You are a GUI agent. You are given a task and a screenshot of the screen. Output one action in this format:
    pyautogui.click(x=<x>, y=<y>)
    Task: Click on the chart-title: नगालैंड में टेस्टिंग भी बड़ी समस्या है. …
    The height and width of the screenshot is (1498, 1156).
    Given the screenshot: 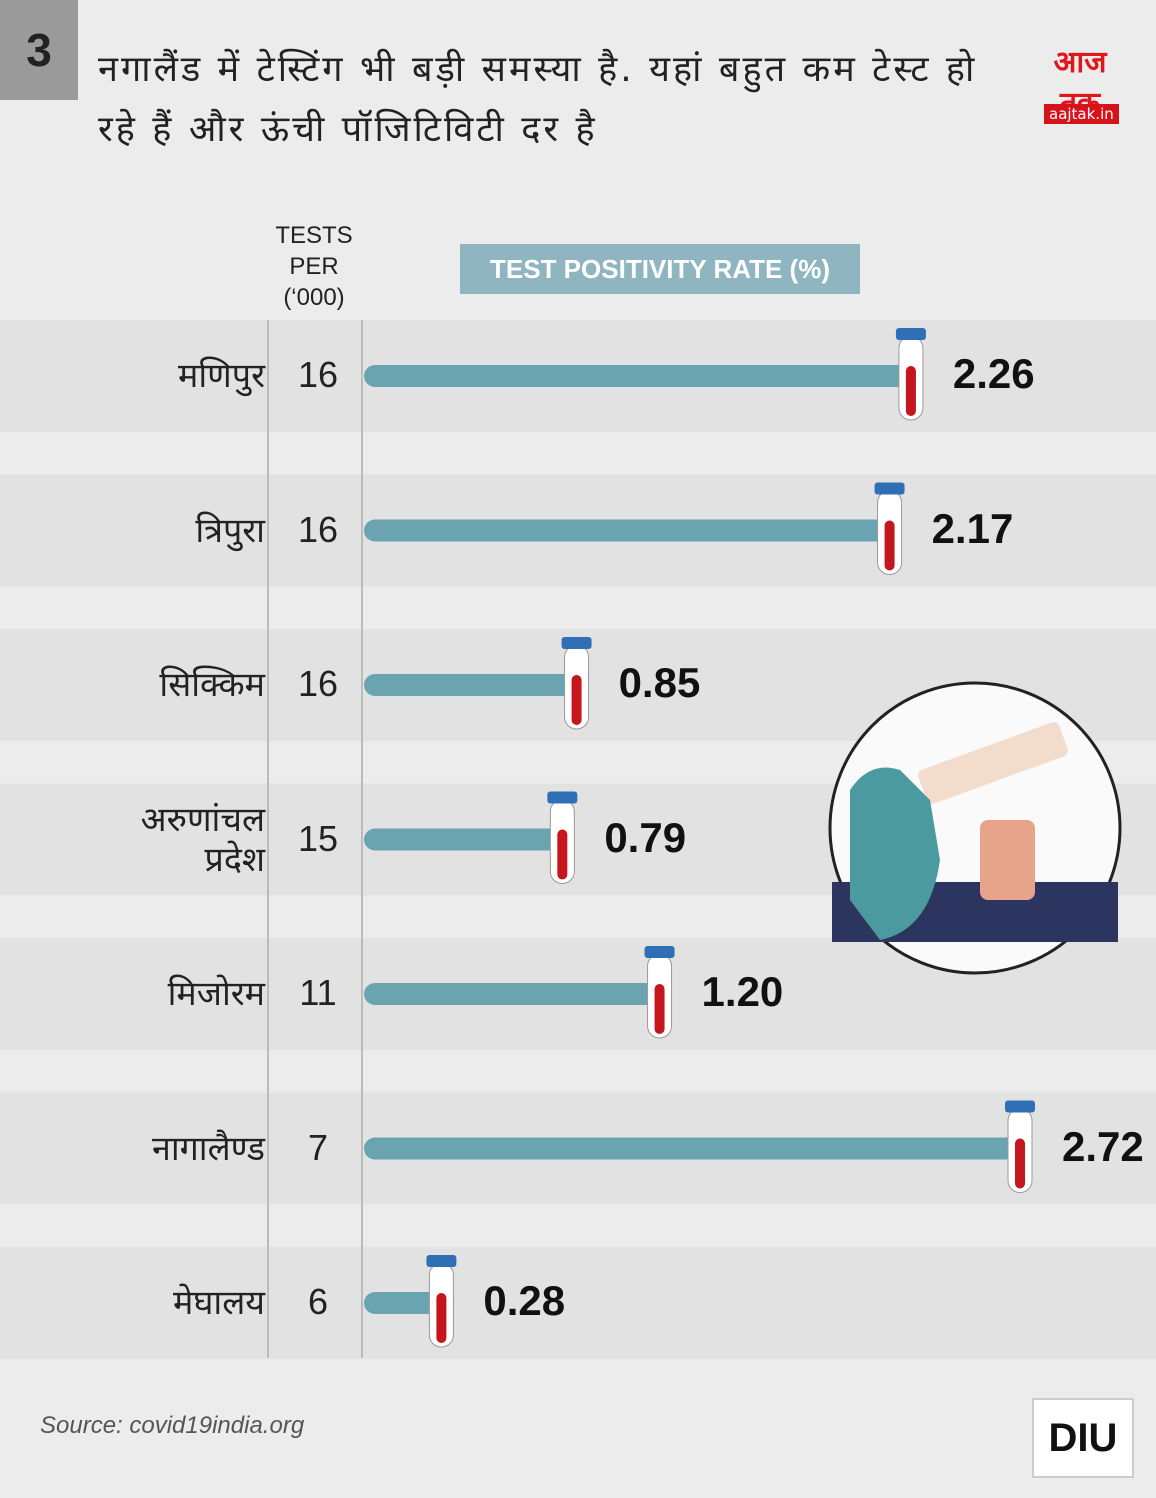 What is the action you would take?
    pyautogui.click(x=538, y=99)
    